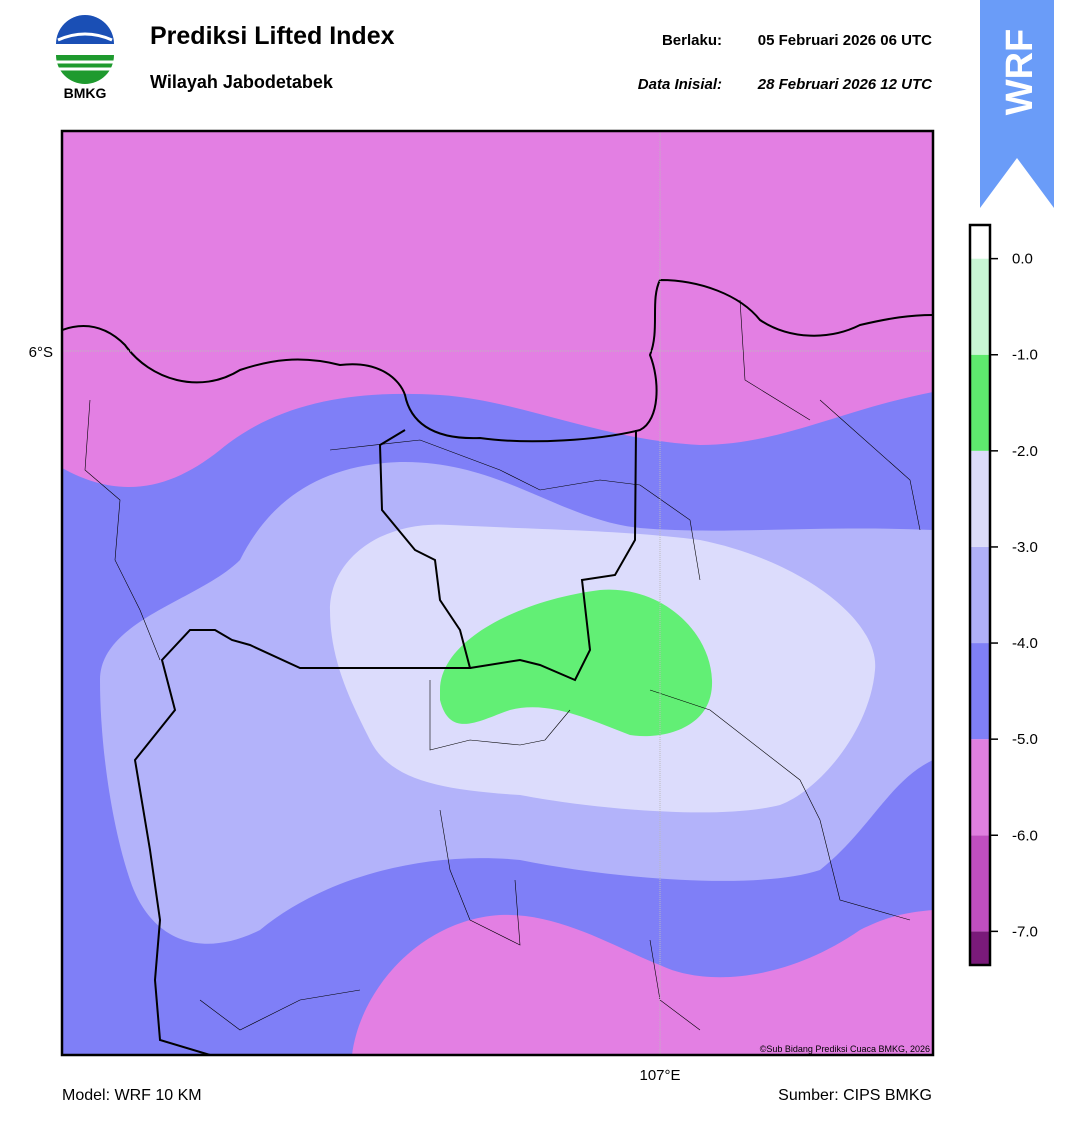 This screenshot has height=1133, width=1068. Describe the element at coordinates (1025, 931) in the screenshot. I see `colorbar-tick-label: -7.0` at that location.